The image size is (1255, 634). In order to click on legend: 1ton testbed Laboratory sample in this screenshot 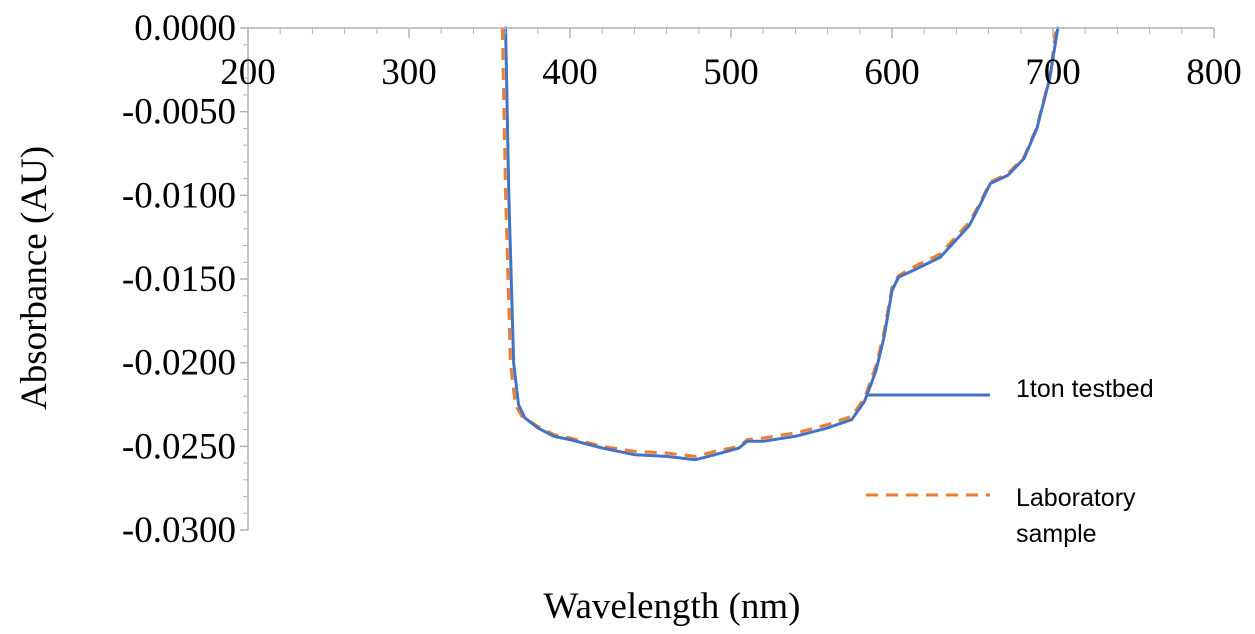, I will do `click(1010, 461)`.